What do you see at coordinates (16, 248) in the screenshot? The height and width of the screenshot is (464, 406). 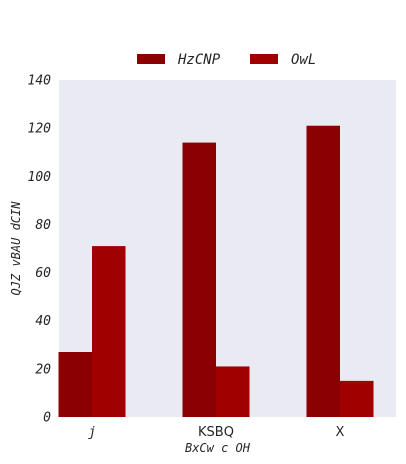 I see `y-axis-label: QJZ vBAU dCIN` at bounding box center [16, 248].